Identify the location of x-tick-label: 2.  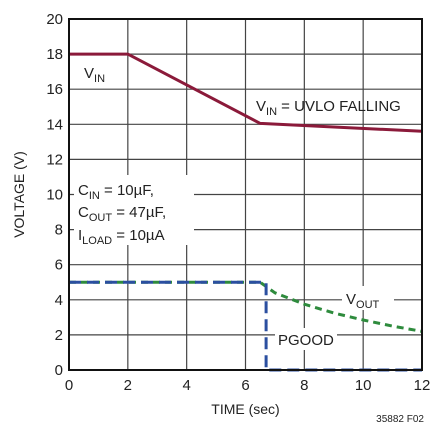
(128, 385).